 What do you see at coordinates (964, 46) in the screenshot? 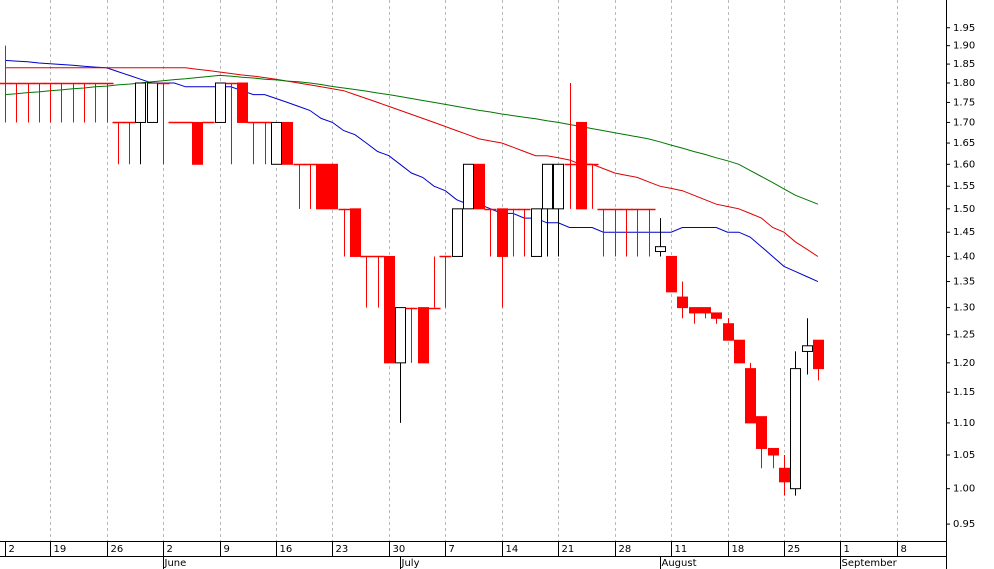
I see `y-tick-label: 1.90` at bounding box center [964, 46].